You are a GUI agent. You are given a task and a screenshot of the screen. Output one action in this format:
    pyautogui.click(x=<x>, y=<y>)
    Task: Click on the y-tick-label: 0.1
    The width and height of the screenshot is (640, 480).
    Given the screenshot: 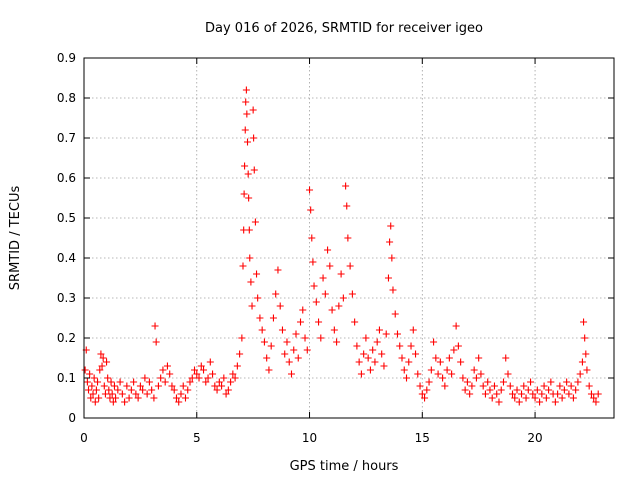 What is the action you would take?
    pyautogui.click(x=66, y=378)
    